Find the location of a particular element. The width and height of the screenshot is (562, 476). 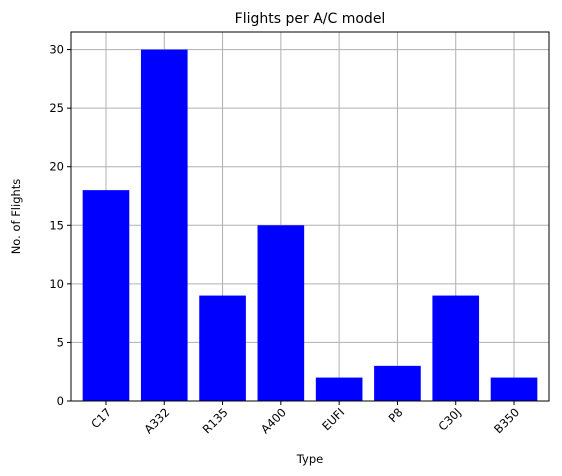

x-tick-label: P8 is located at coordinates (396, 415).